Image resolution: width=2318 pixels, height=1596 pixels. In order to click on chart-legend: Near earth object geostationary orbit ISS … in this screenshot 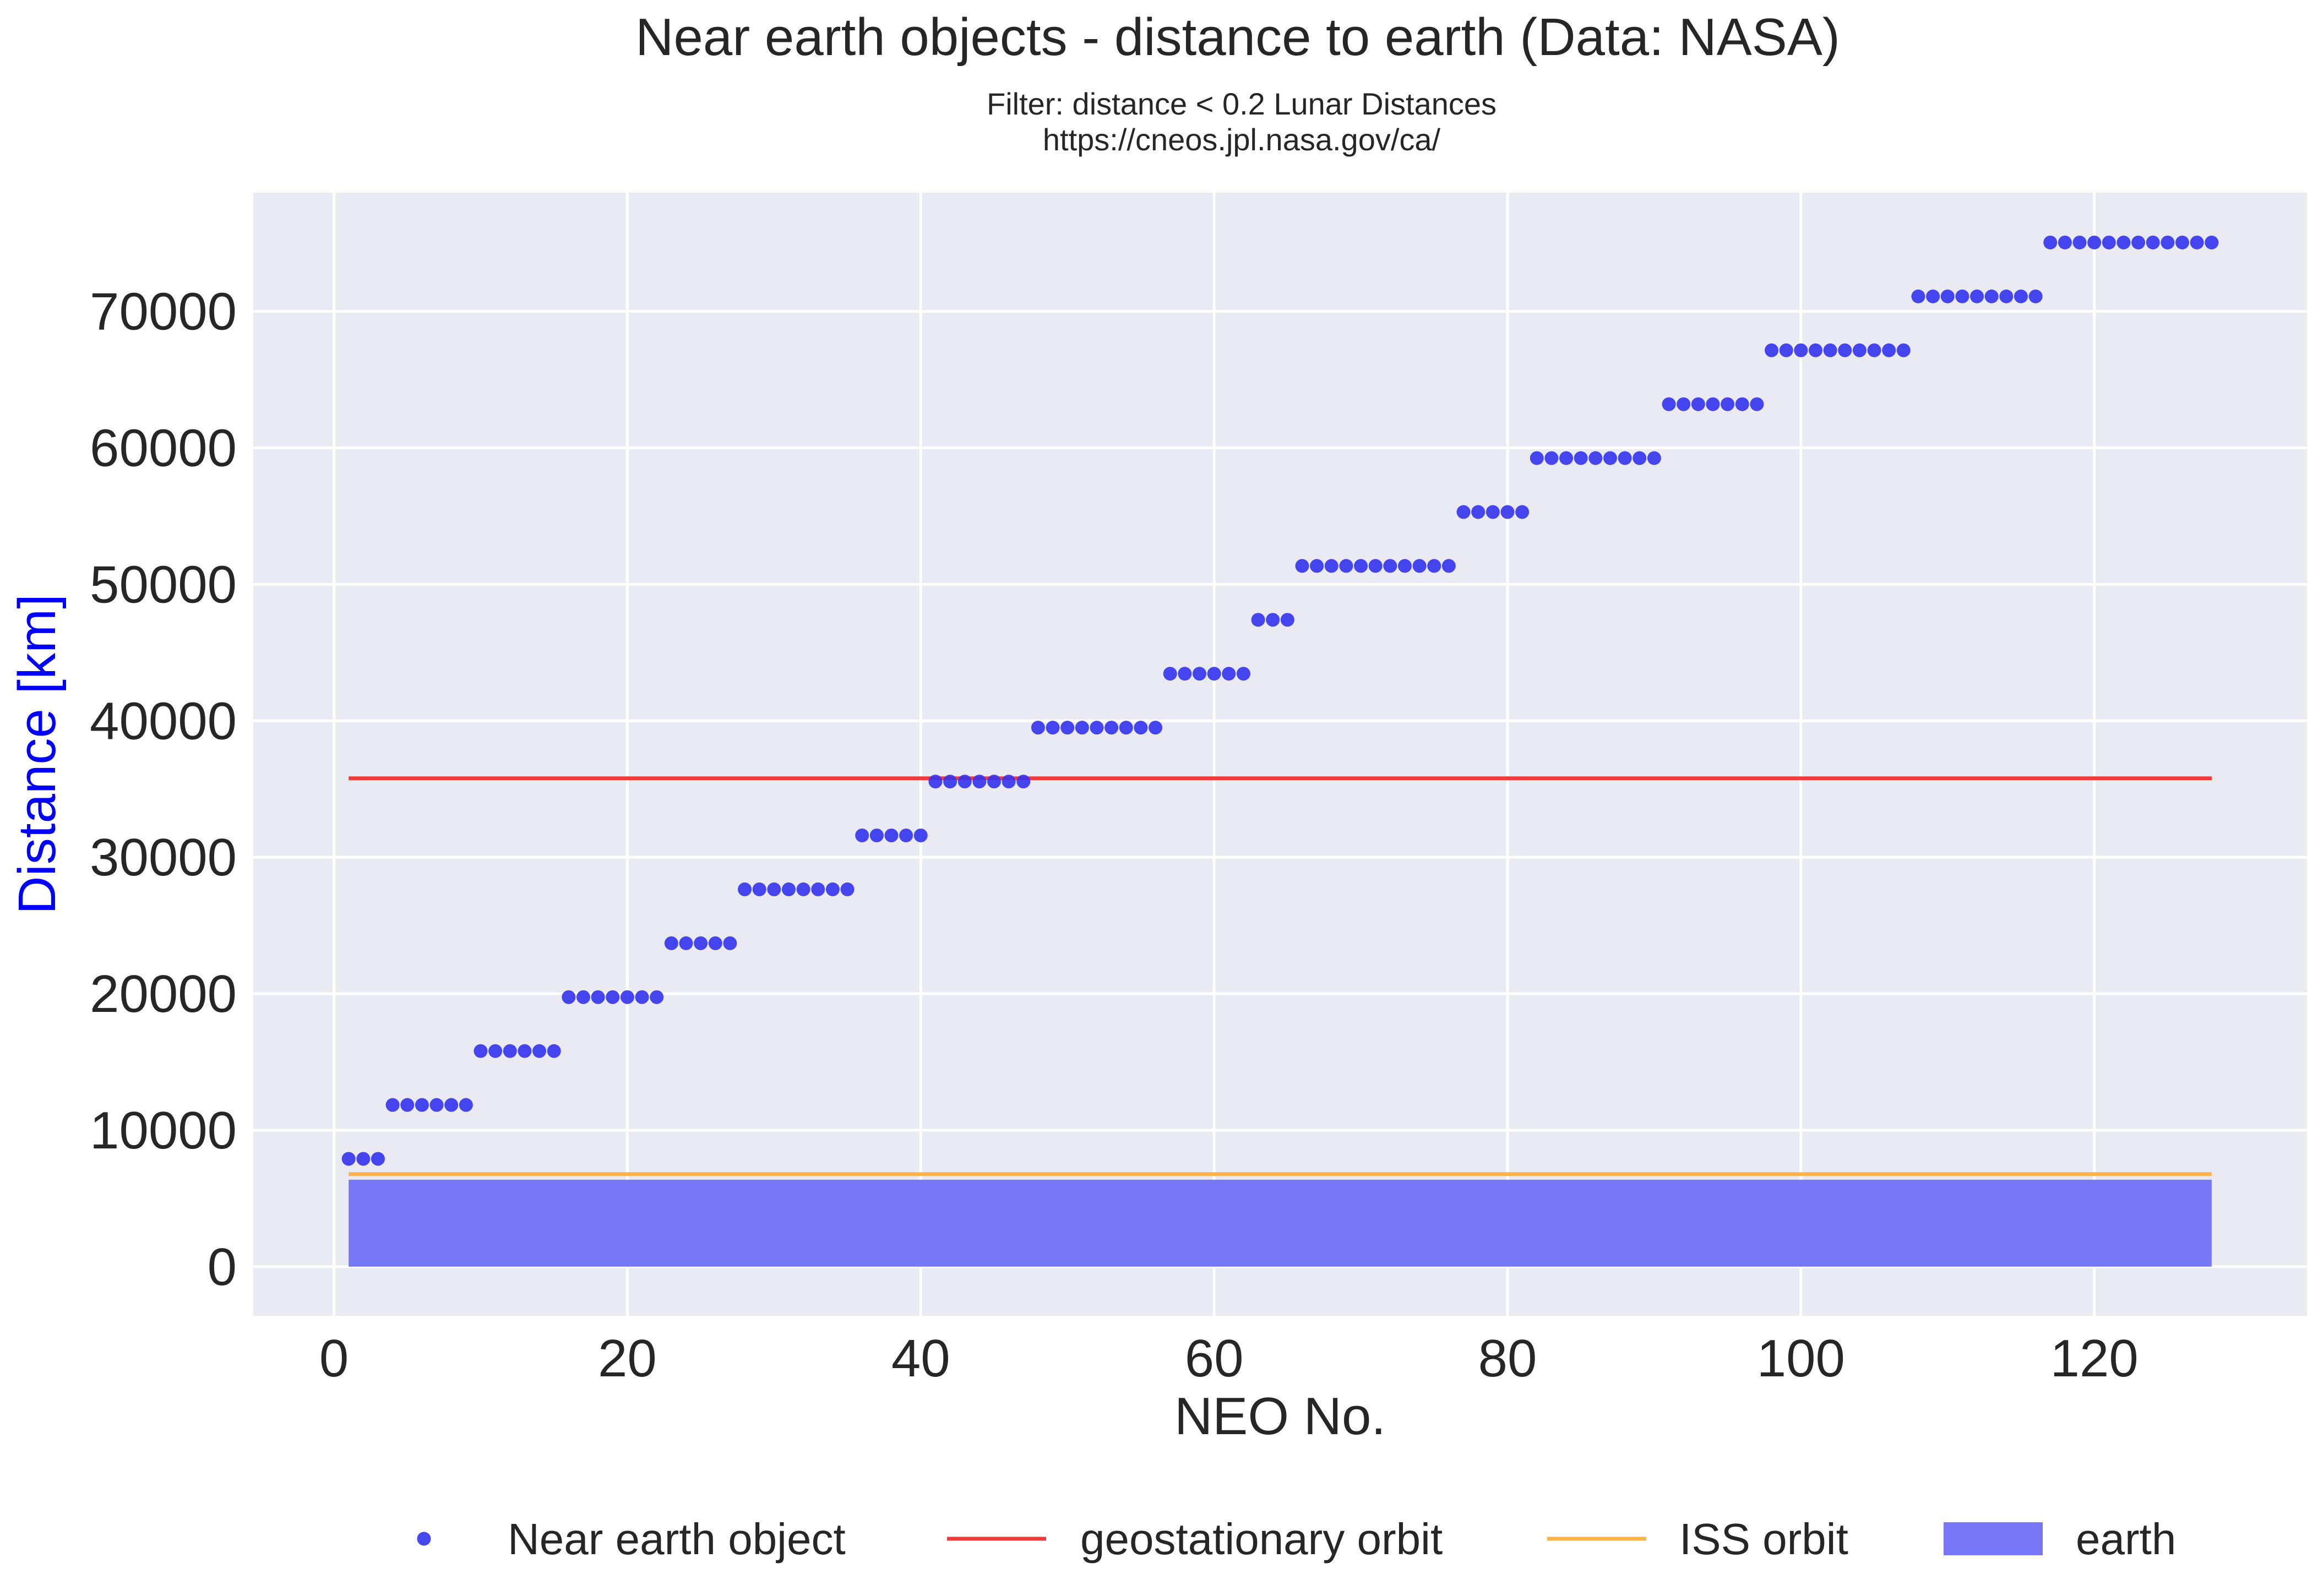, I will do `click(1296, 1539)`.